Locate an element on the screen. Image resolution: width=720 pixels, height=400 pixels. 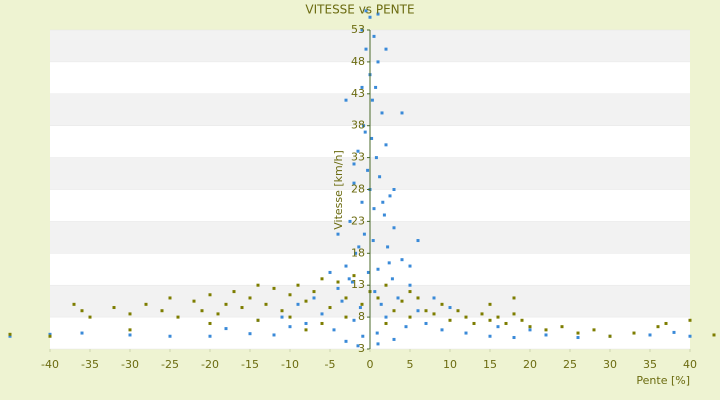
y-tick-label: 18 is located at coordinates (358, 252).